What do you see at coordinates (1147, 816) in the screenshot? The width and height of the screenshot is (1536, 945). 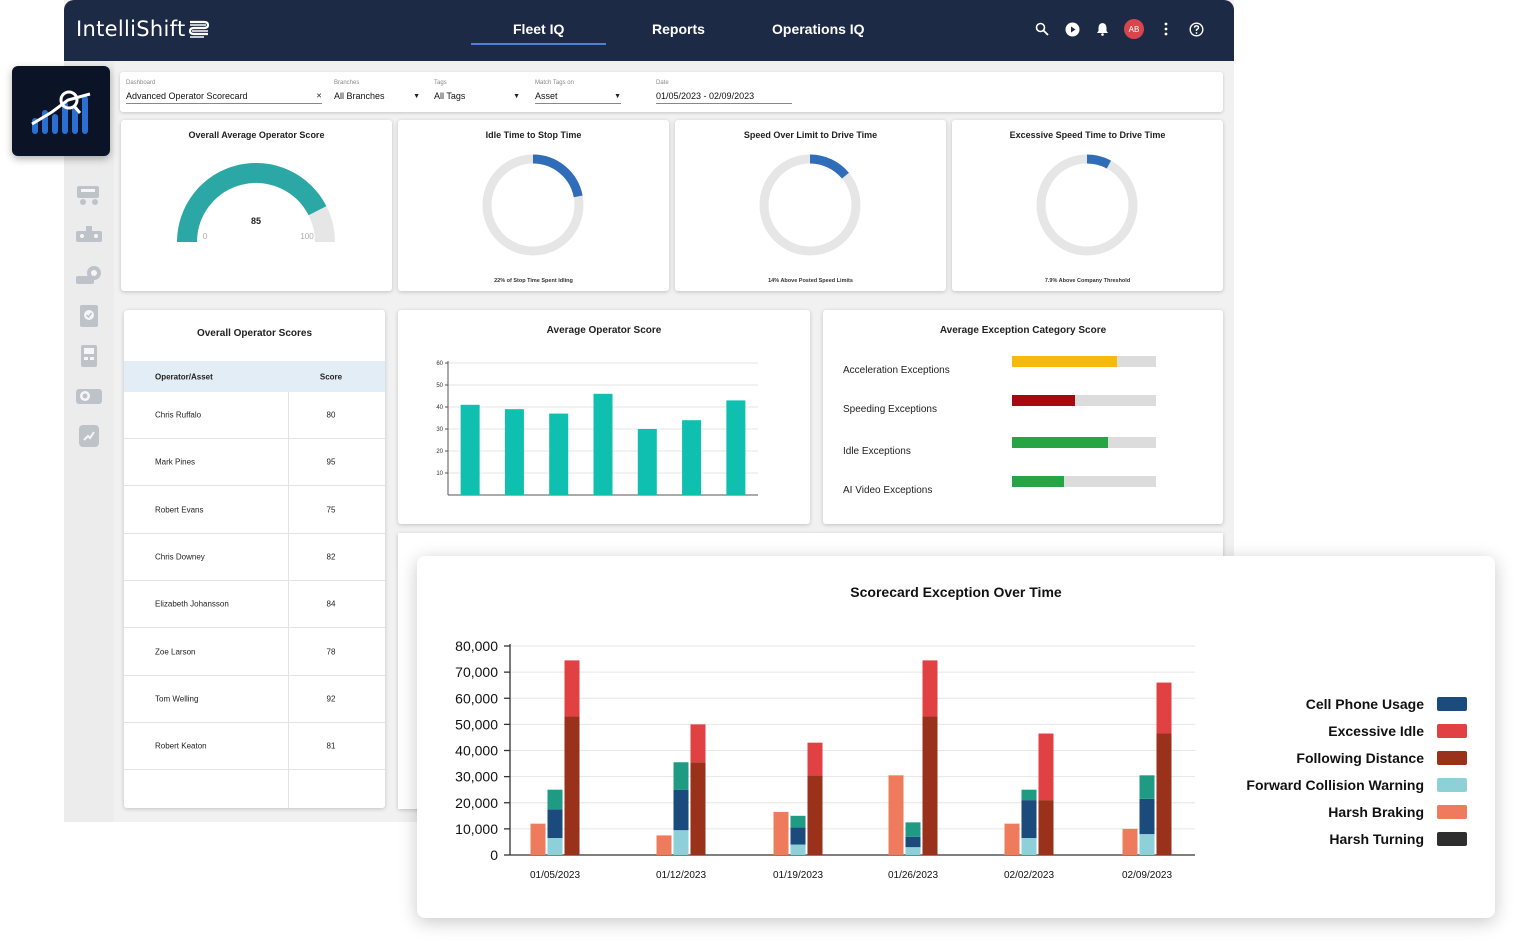 I see `bar-segment-cell-phone-usage` at bounding box center [1147, 816].